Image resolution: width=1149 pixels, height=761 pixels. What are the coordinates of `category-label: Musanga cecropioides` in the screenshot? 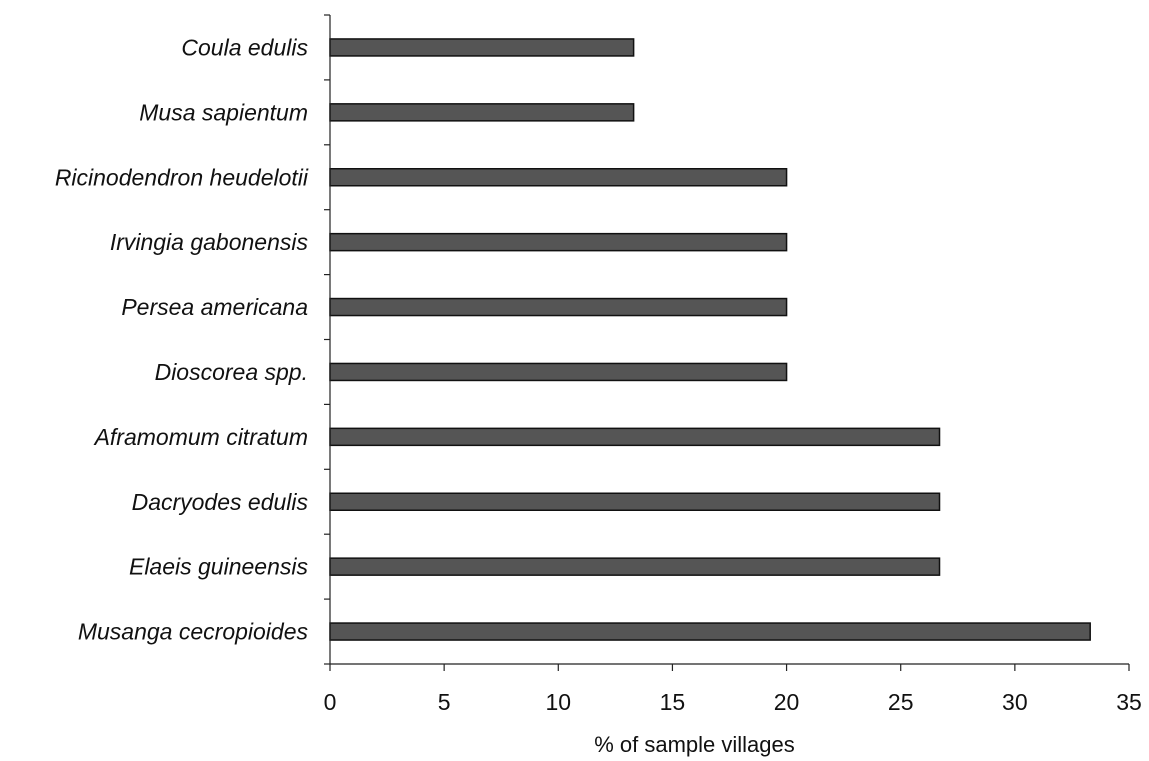 It's located at (193, 632).